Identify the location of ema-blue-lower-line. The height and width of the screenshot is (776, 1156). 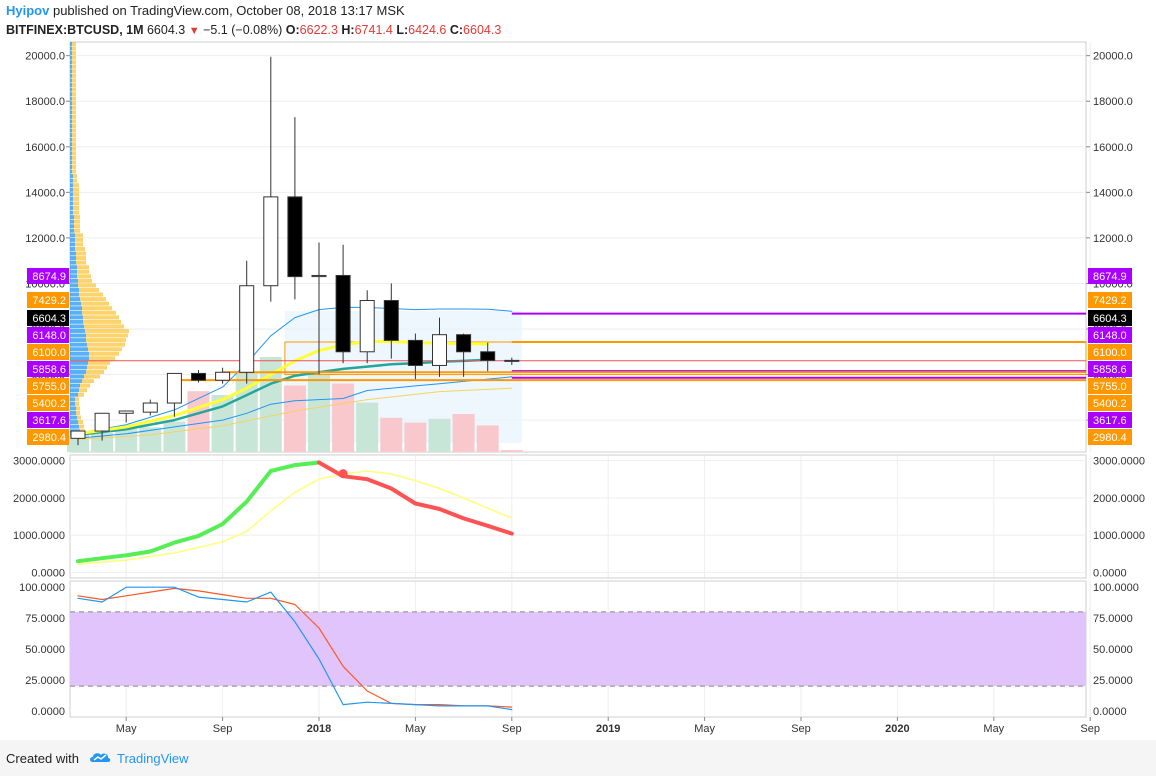
(295, 407).